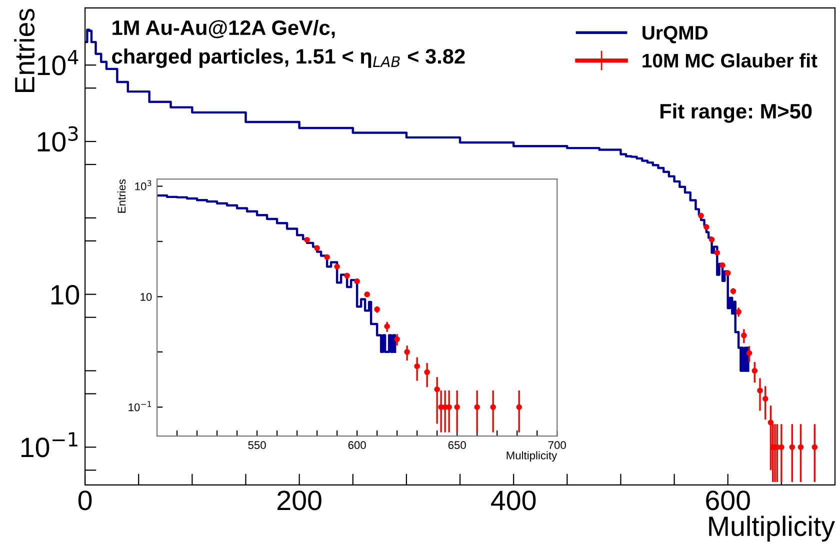 This screenshot has height=544, width=837. What do you see at coordinates (736, 113) in the screenshot?
I see `annotation: Fit range: M>50` at bounding box center [736, 113].